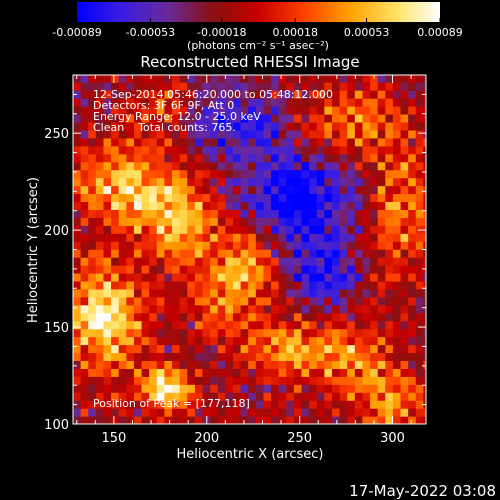  Describe the element at coordinates (206, 438) in the screenshot. I see `x-tick-label: 200` at that location.